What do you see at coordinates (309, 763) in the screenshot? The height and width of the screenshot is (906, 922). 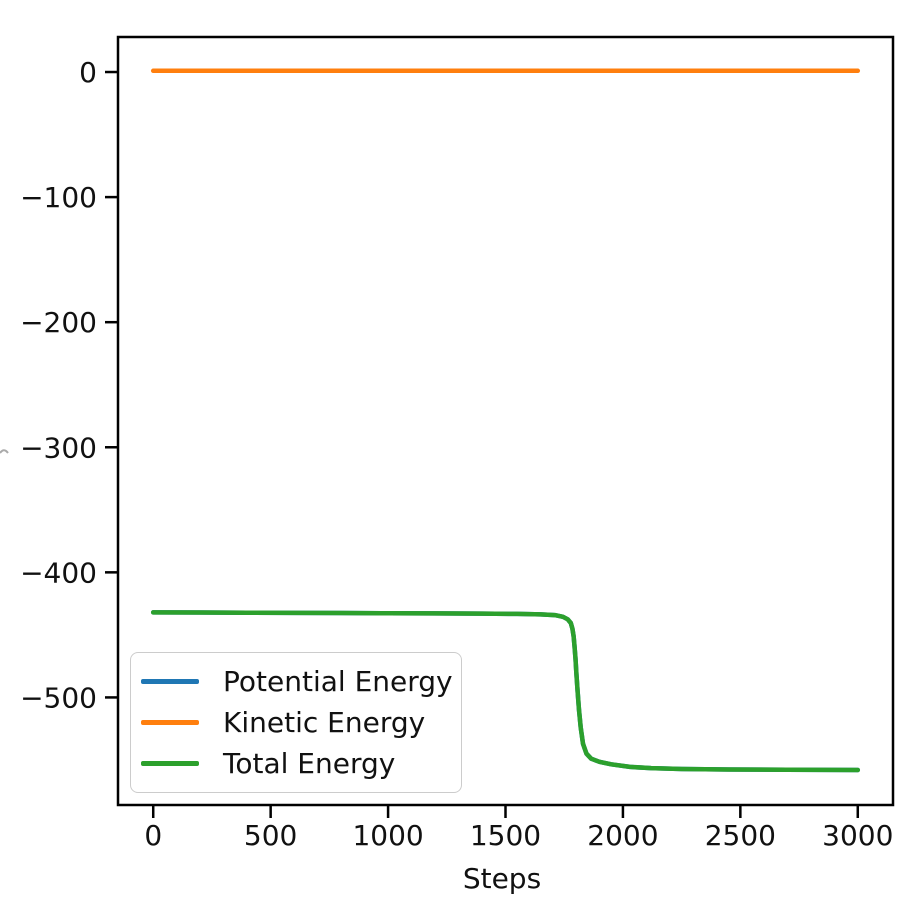 I see `legend-item-label: Total Energy` at bounding box center [309, 763].